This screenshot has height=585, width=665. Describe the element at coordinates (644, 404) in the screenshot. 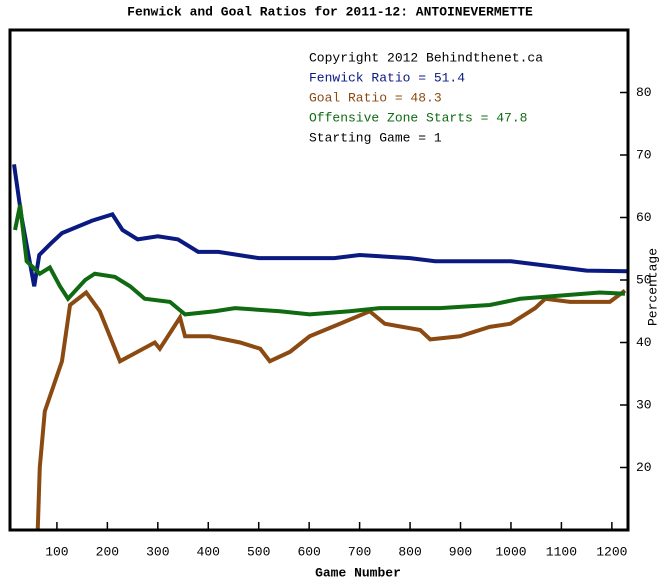

I see `y-tick-label: 30` at that location.